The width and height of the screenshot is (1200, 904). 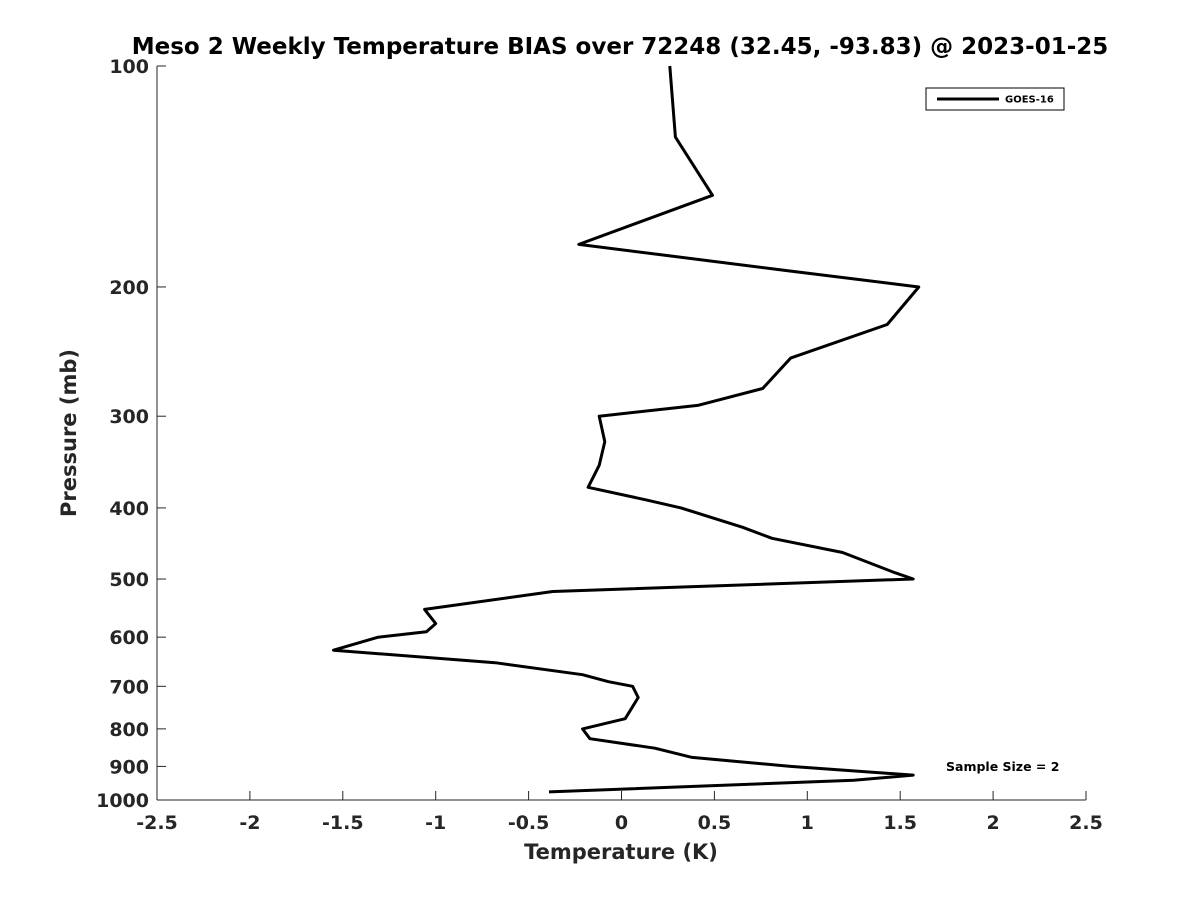 What do you see at coordinates (129, 417) in the screenshot?
I see `y-tick-label: 300` at bounding box center [129, 417].